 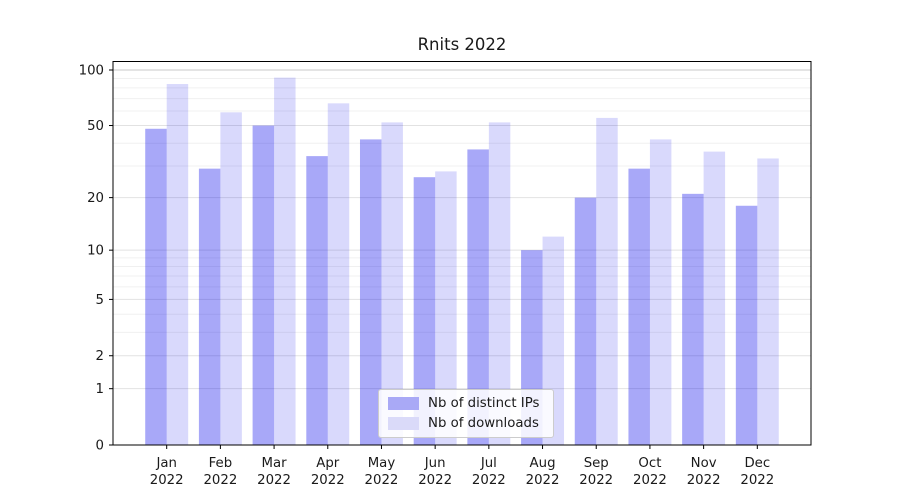 What do you see at coordinates (403, 403) in the screenshot?
I see `legend-swatch-distinct-ips-icon` at bounding box center [403, 403].